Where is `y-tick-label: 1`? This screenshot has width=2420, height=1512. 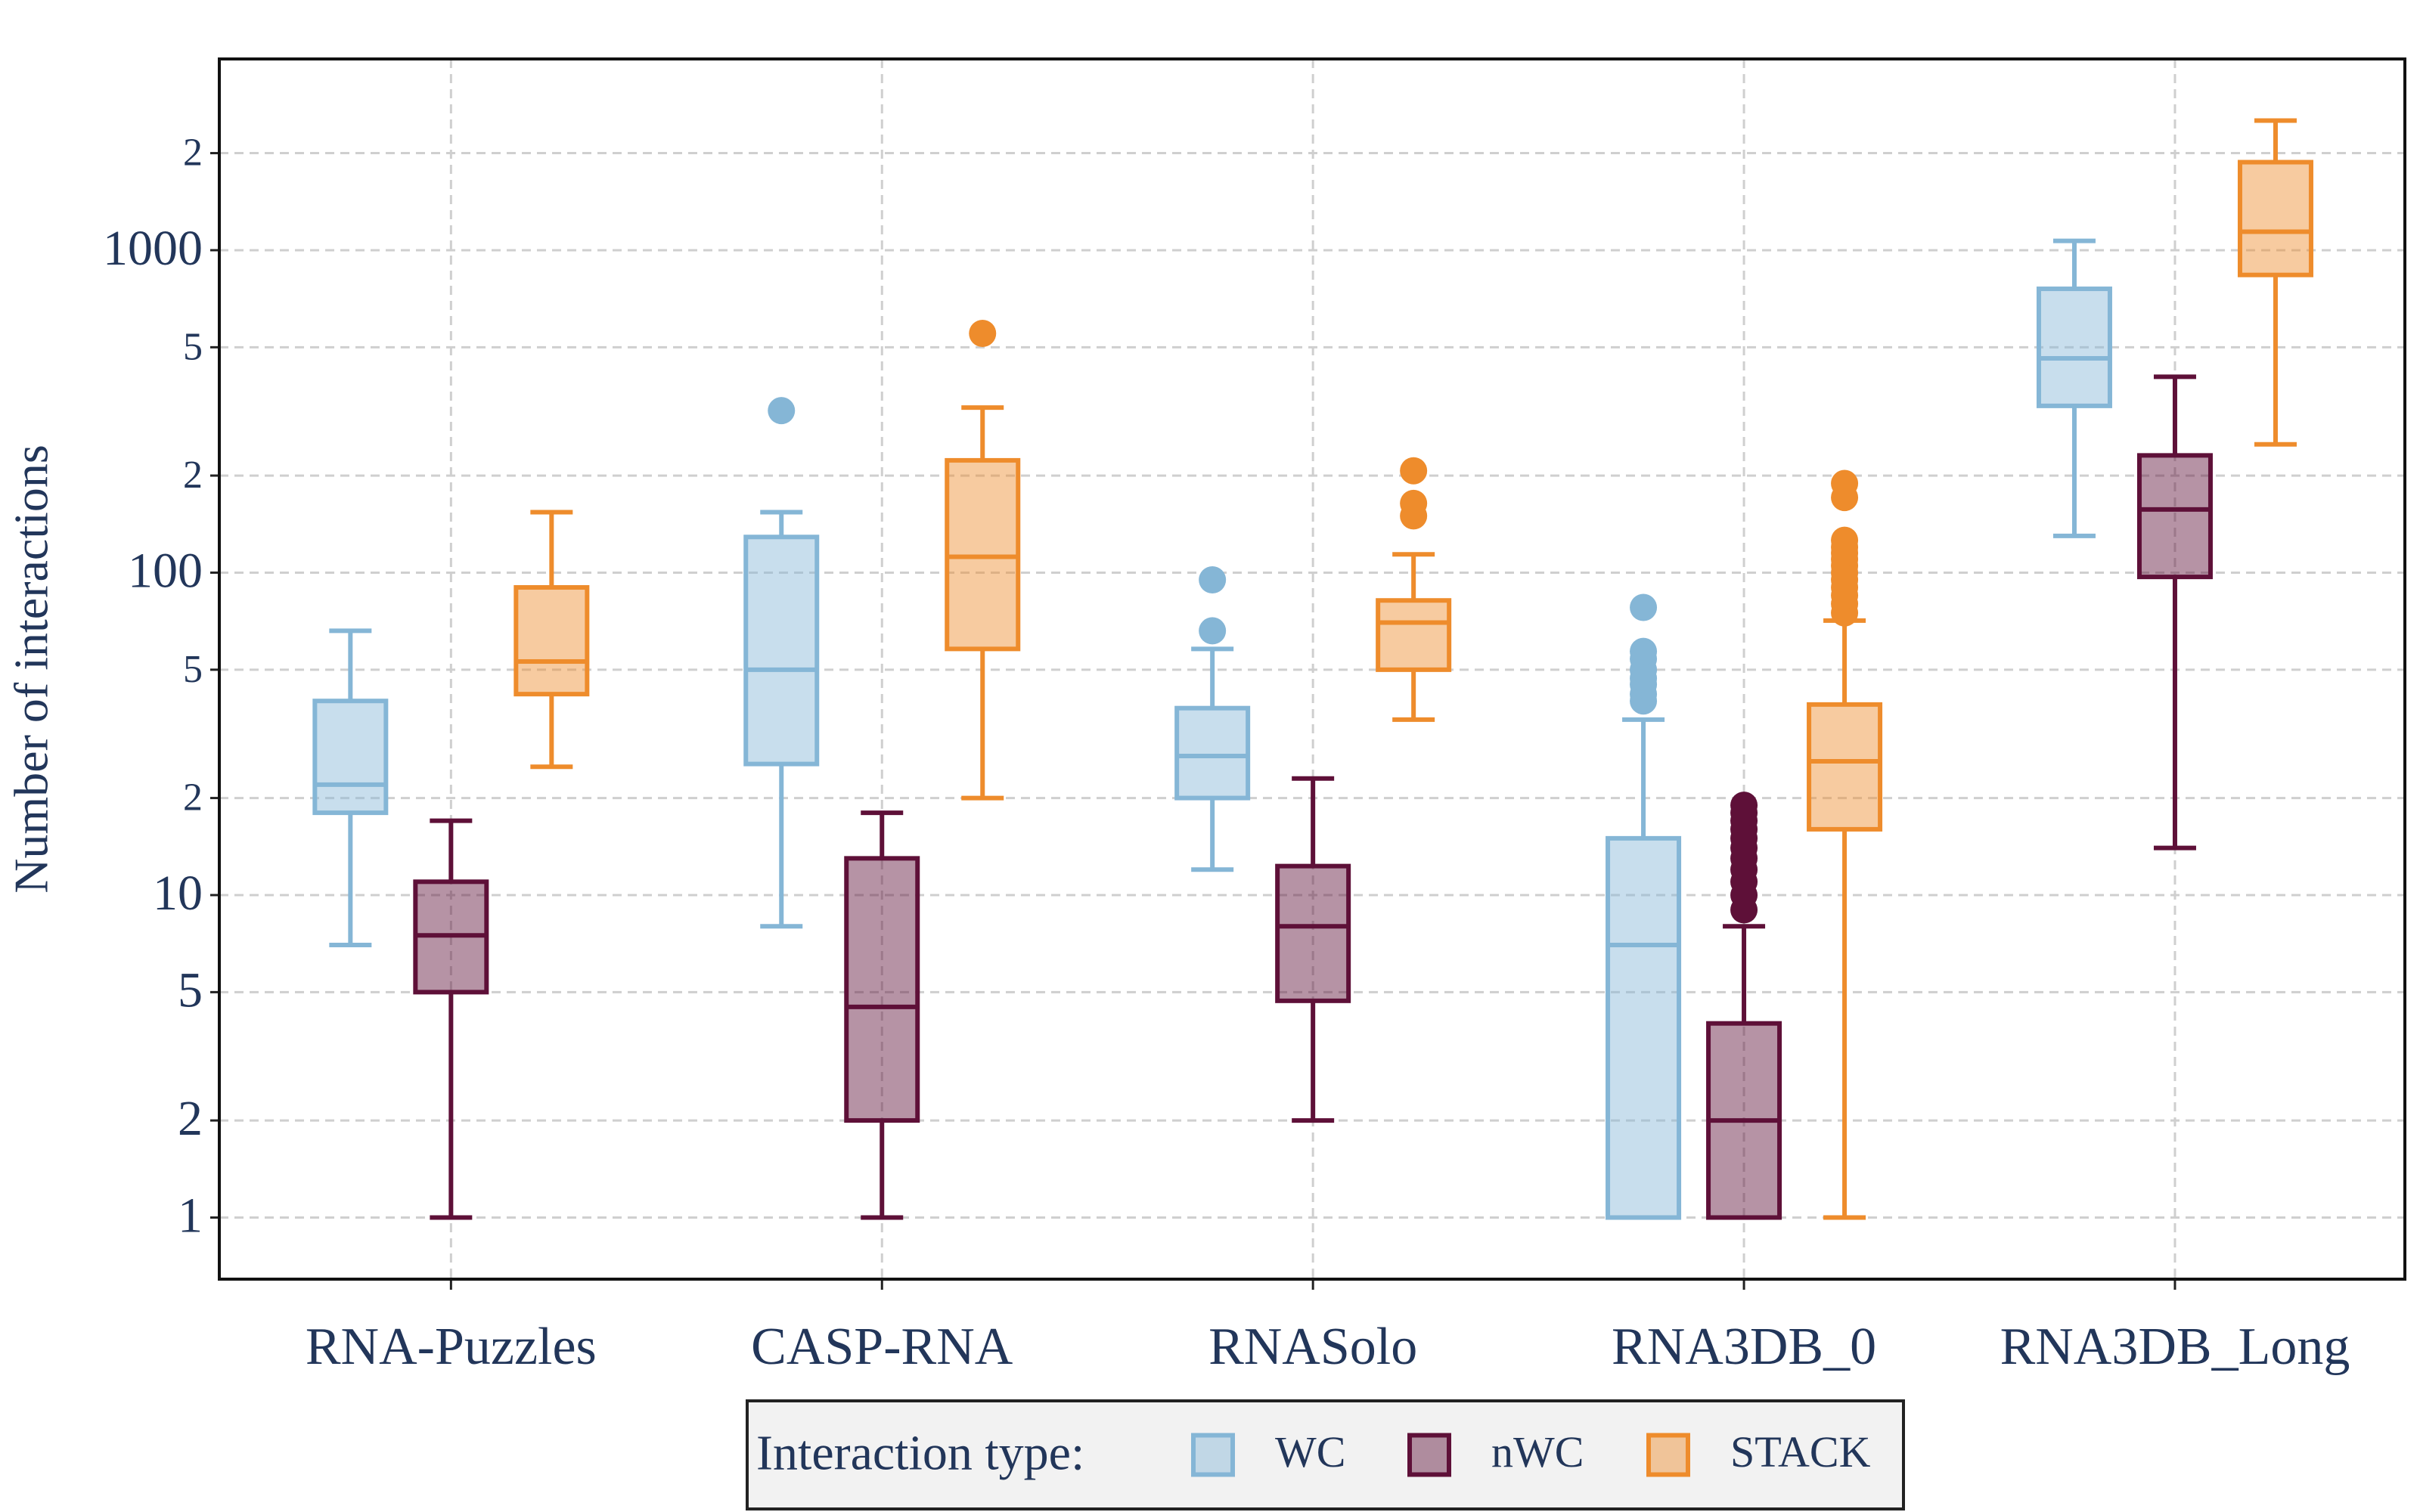 y-tick-label: 1 is located at coordinates (190, 1216).